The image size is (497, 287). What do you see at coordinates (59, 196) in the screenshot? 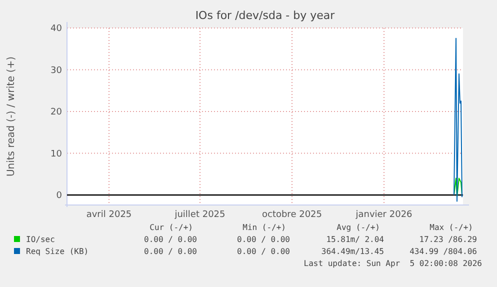
I see `y-tick-label: 0` at bounding box center [59, 196].